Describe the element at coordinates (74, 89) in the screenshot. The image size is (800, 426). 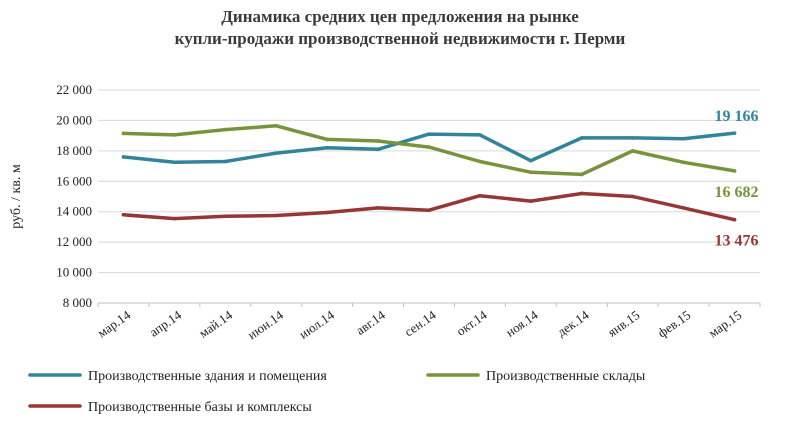
I see `y-tick-label: 22 000` at that location.